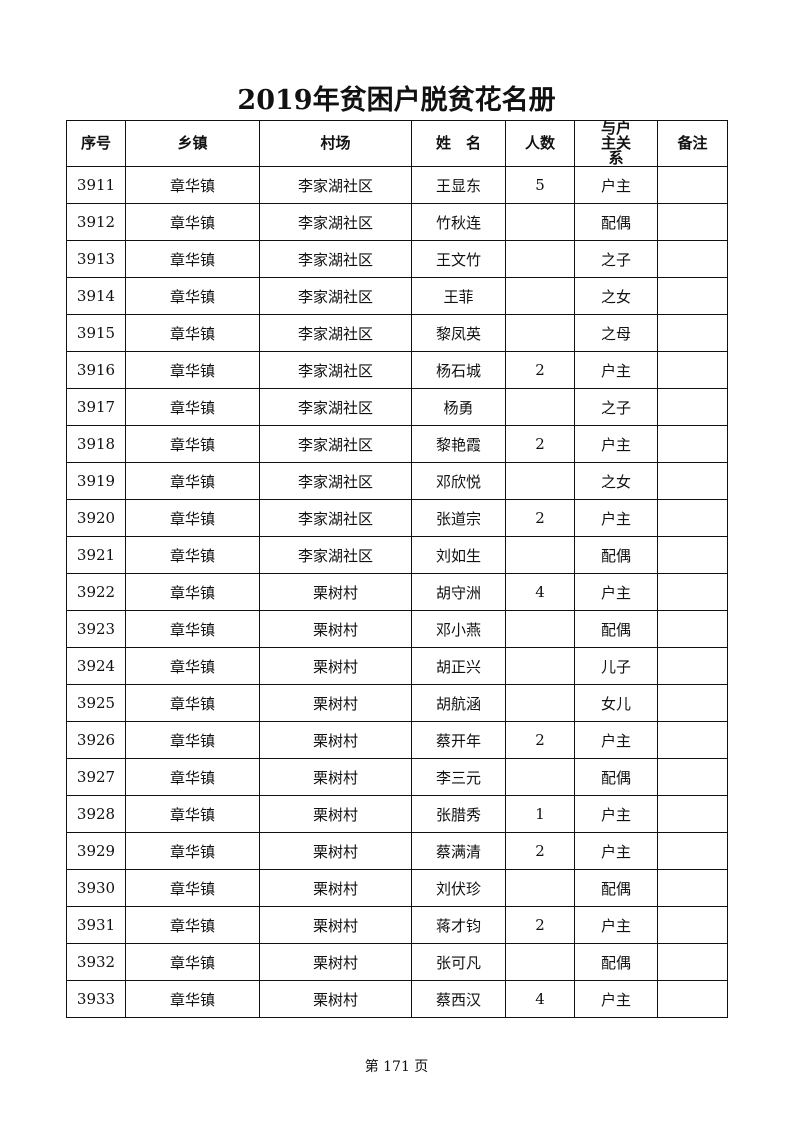 Image resolution: width=793 pixels, height=1122 pixels. What do you see at coordinates (96, 703) in the screenshot?
I see `cell-index: 3925` at bounding box center [96, 703].